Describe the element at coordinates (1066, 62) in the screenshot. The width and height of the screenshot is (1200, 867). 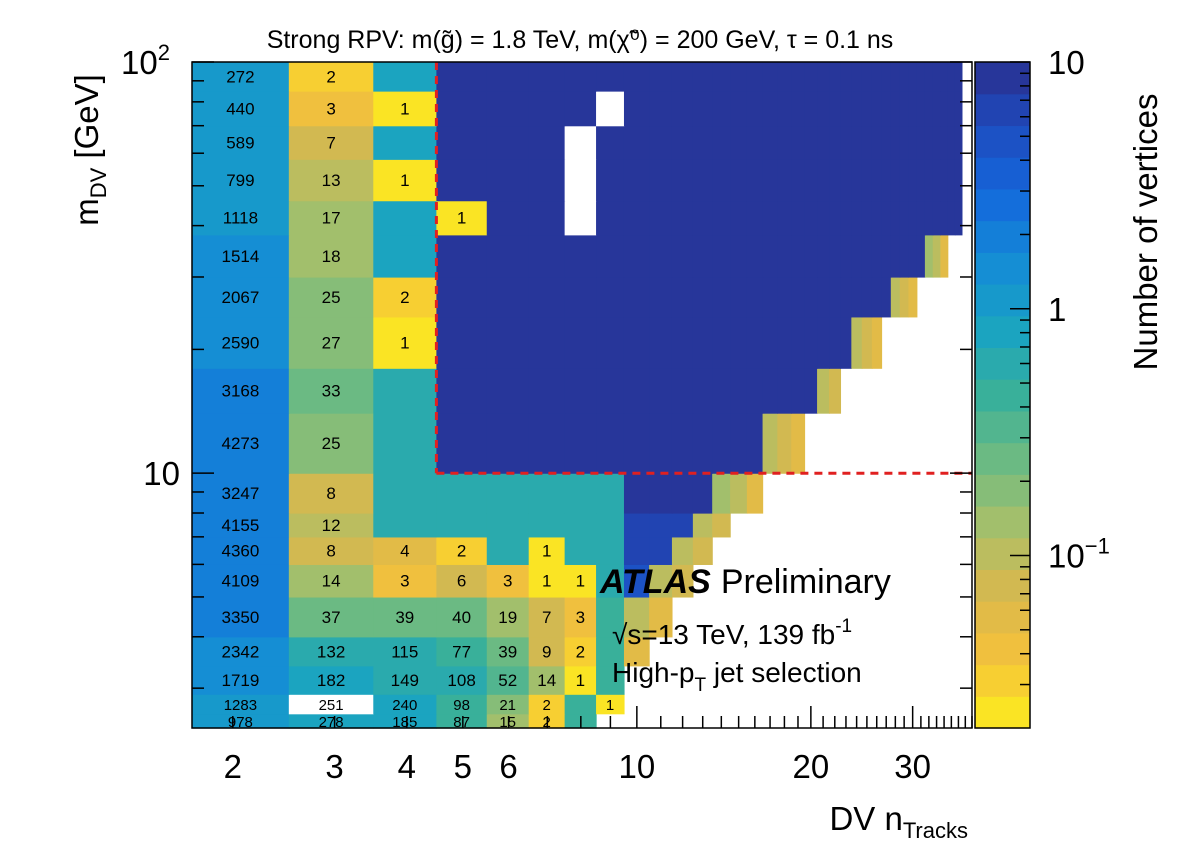
I see `colorbar-tick-label: 10` at that location.